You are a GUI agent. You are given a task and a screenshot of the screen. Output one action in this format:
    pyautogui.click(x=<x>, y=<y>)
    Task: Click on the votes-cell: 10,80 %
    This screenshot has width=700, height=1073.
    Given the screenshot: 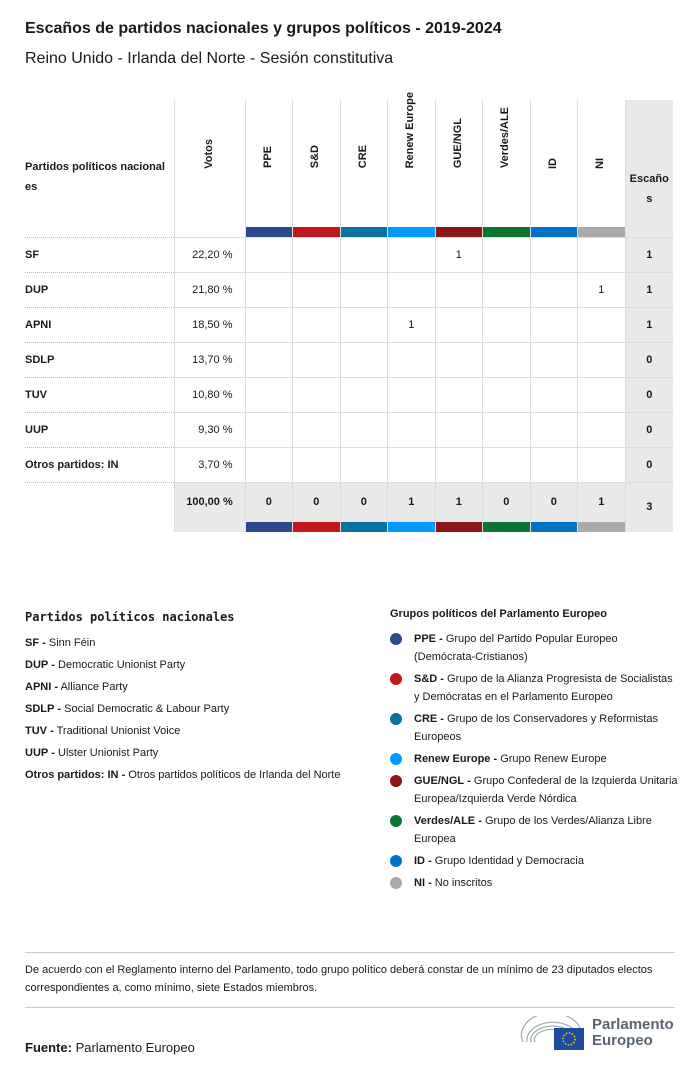 What is the action you would take?
    pyautogui.click(x=209, y=394)
    